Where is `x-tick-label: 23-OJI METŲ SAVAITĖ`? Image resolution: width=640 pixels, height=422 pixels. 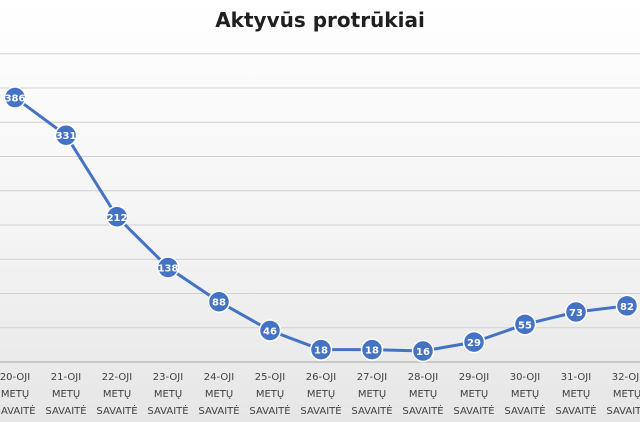
x-tick-label: 23-OJI METŲ SAVAITĖ is located at coordinates (167, 394).